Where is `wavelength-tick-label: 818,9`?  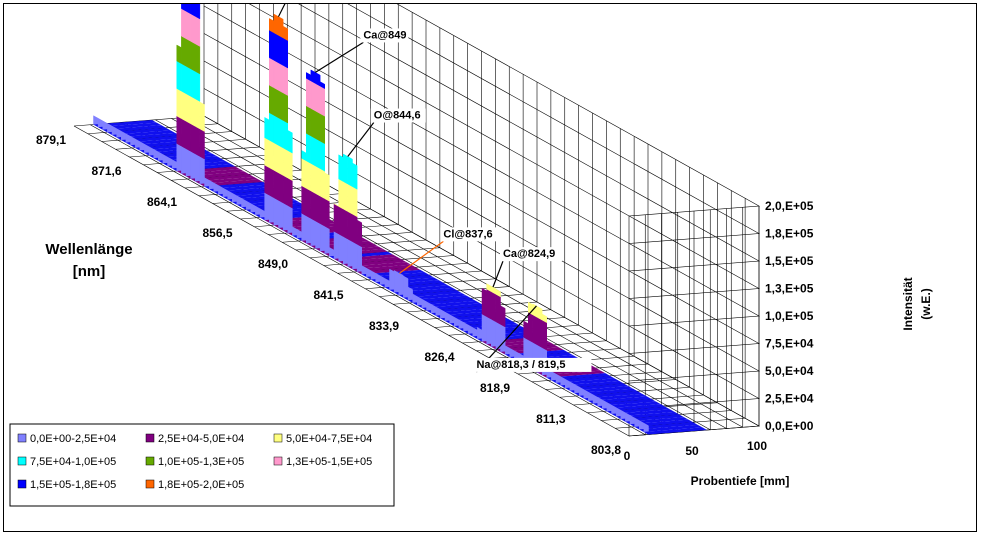
wavelength-tick-label: 818,9 is located at coordinates (495, 388).